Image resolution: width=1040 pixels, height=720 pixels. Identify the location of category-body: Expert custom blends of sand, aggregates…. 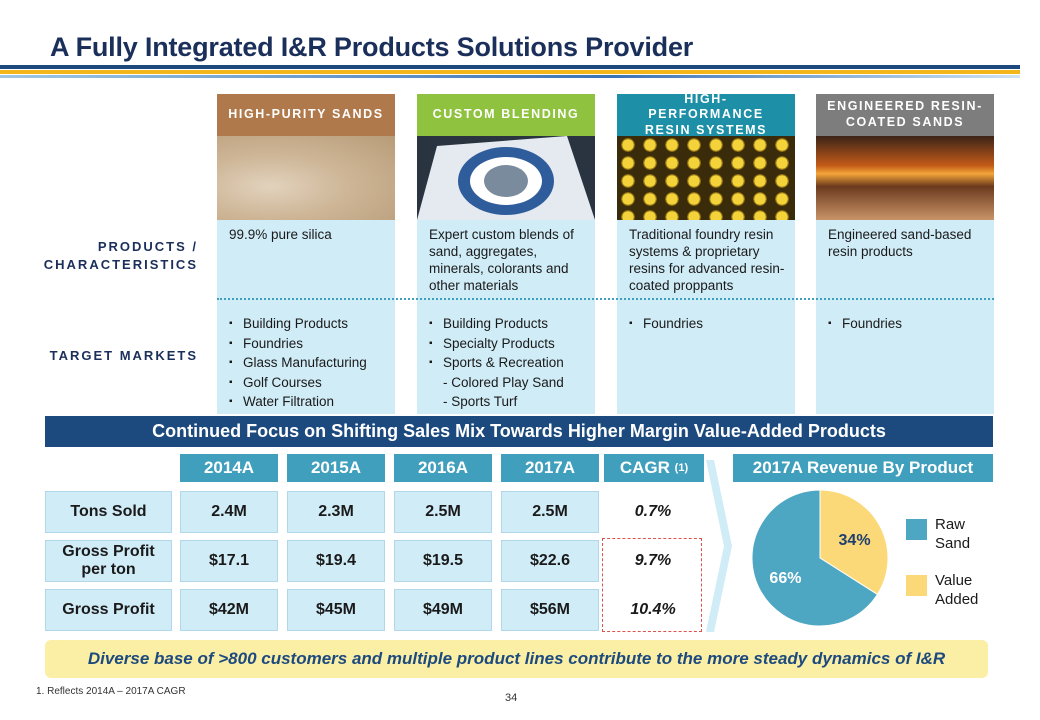
(506, 317).